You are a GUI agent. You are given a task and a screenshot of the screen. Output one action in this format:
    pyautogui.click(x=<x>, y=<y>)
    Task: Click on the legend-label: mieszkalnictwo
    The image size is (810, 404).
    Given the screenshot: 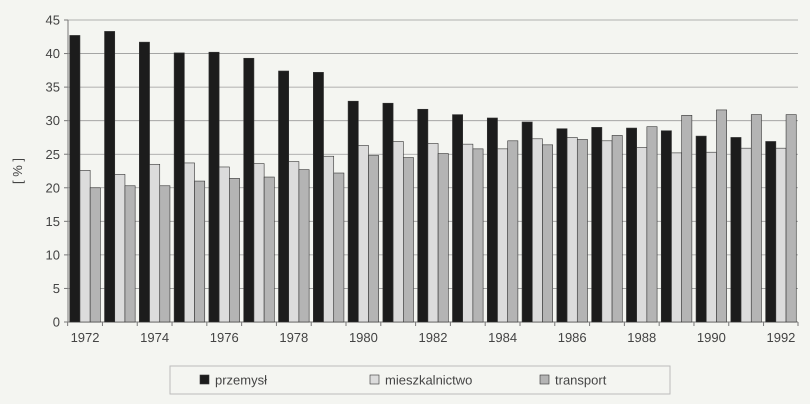 What is the action you would take?
    pyautogui.click(x=428, y=380)
    